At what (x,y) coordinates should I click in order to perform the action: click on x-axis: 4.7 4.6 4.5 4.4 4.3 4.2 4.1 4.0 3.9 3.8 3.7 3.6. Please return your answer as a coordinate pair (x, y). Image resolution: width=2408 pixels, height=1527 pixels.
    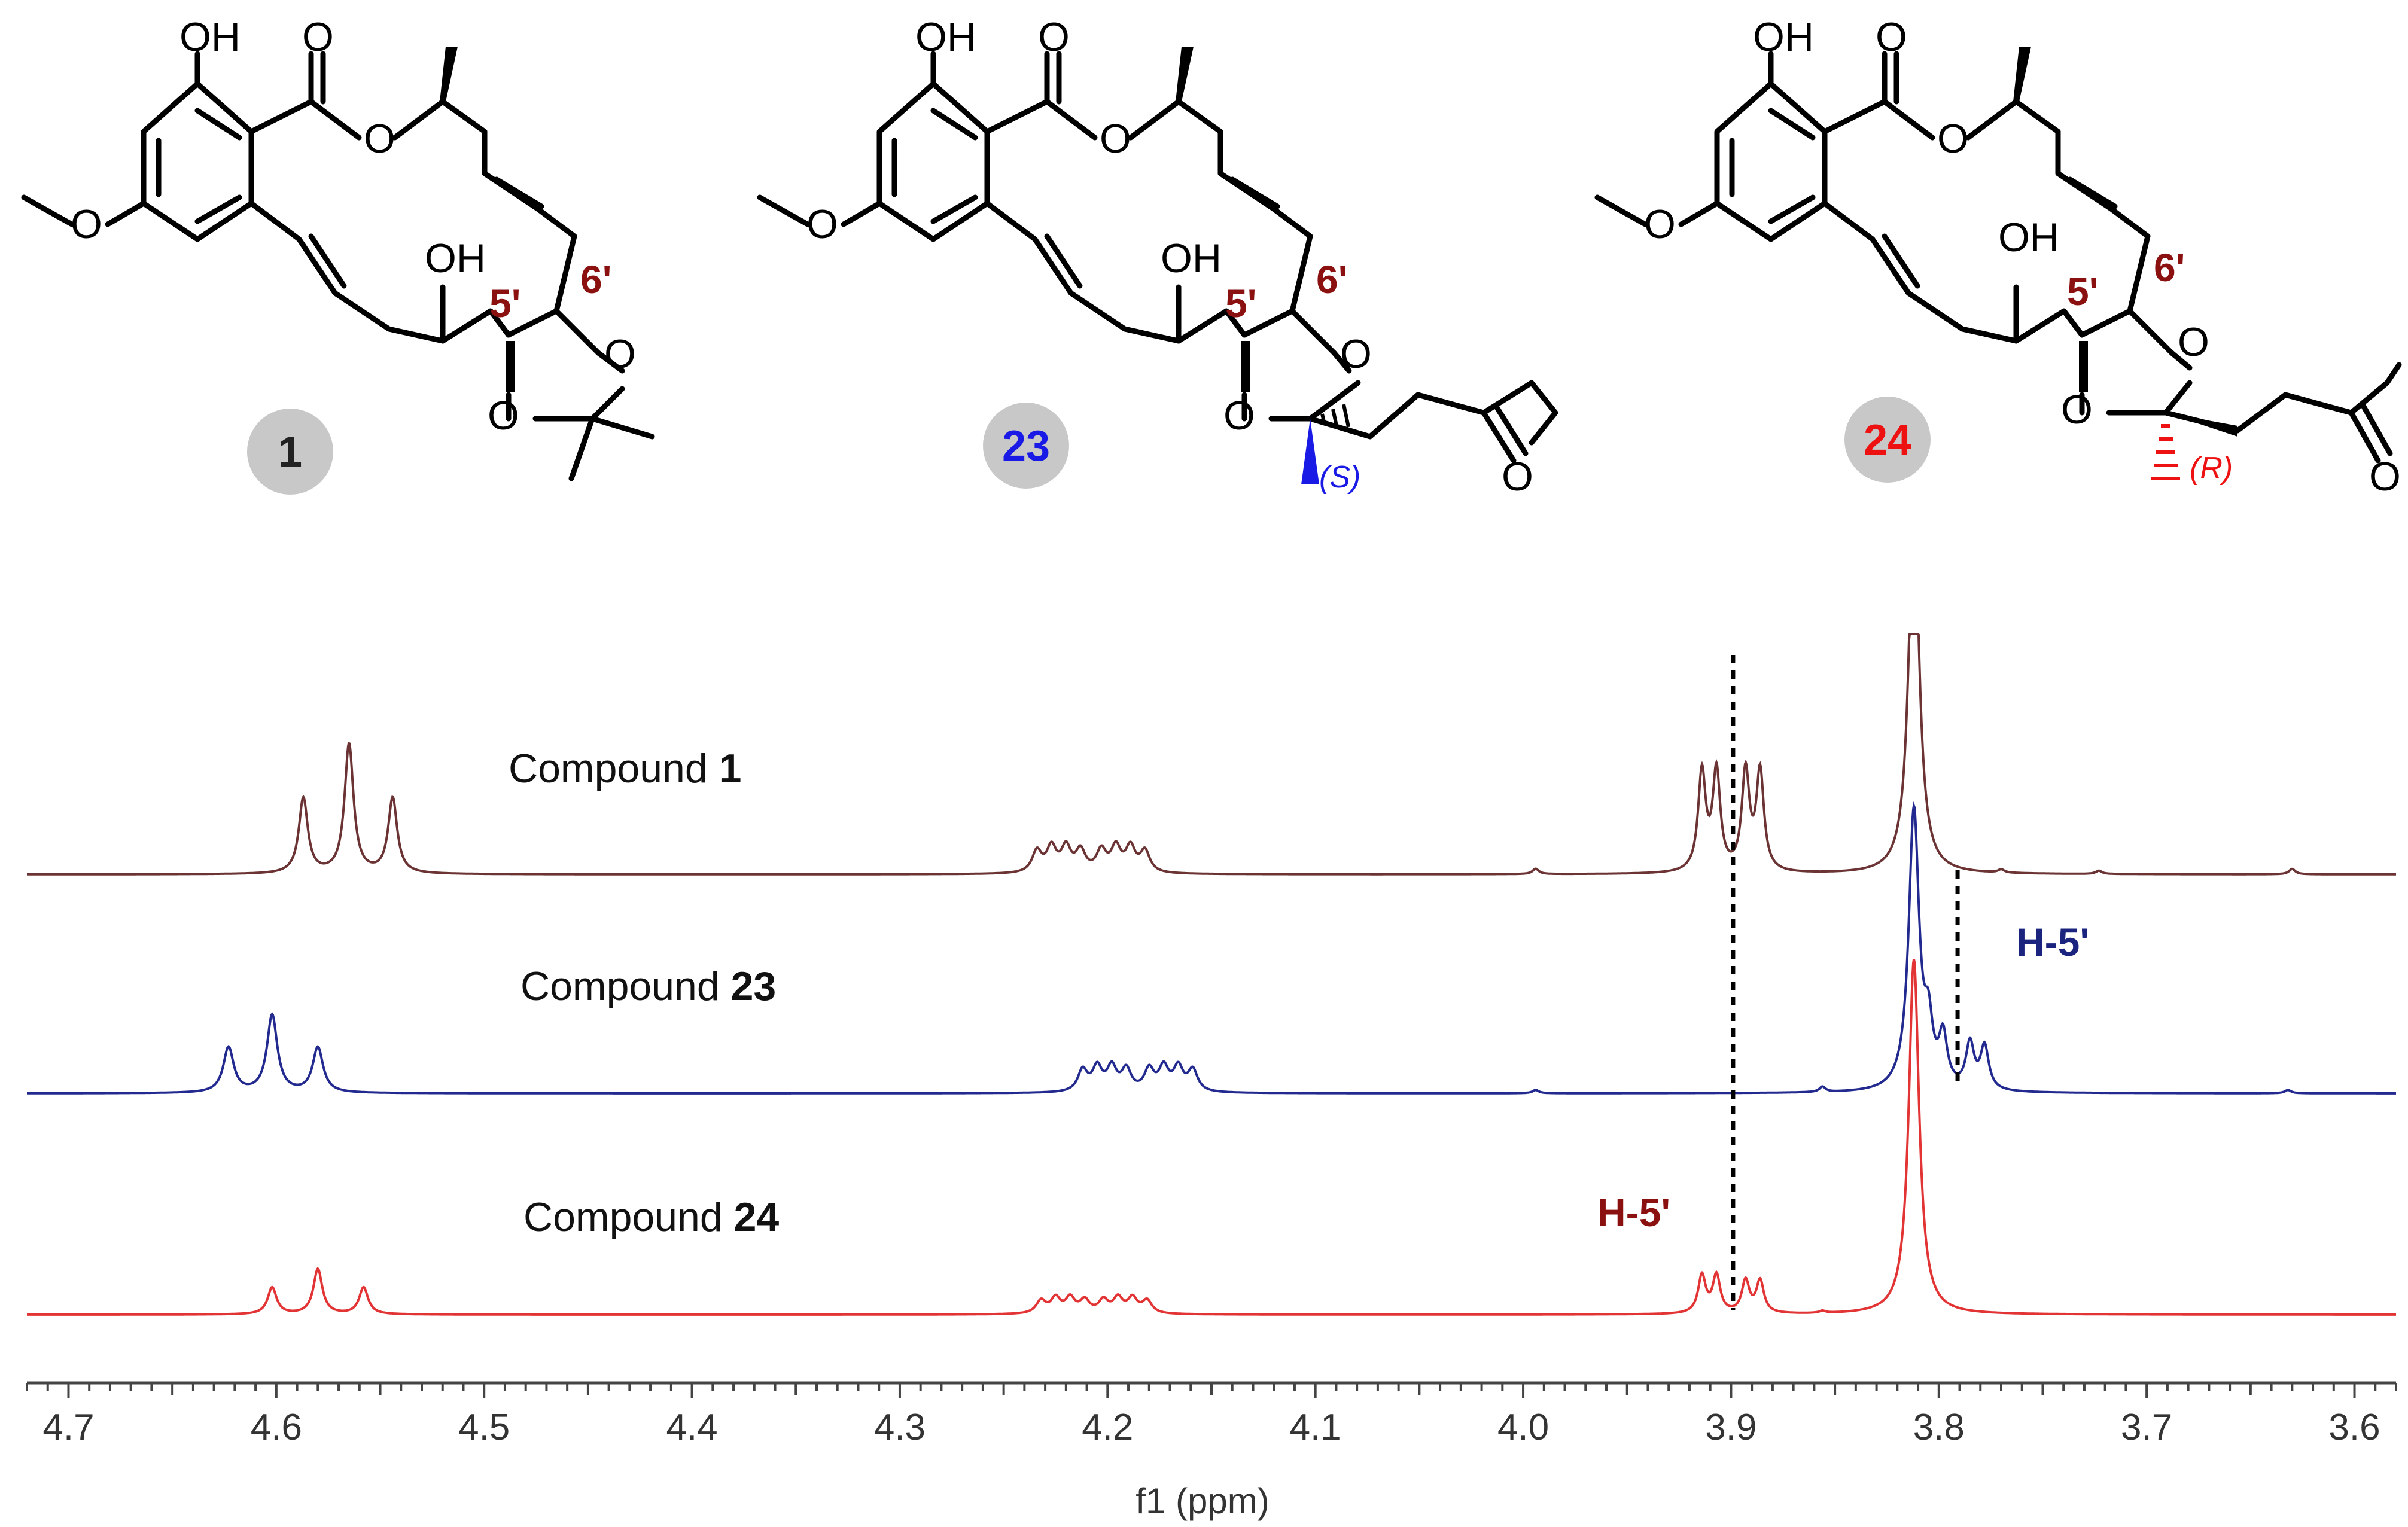
    Looking at the image, I should click on (1211, 1414).